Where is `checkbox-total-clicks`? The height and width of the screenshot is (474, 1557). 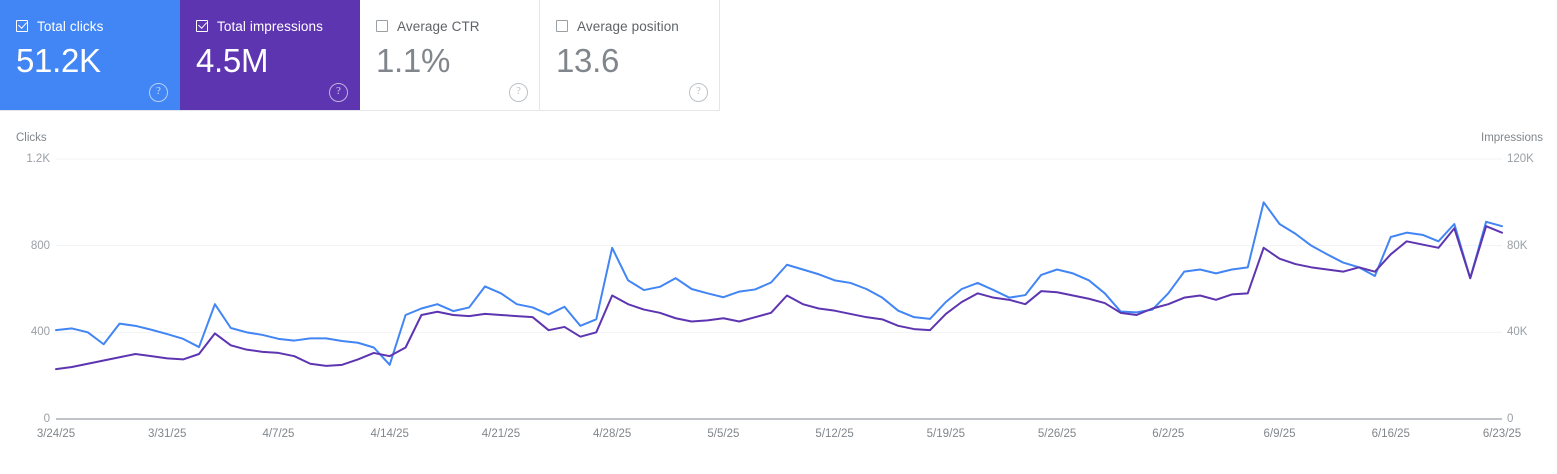 checkbox-total-clicks is located at coordinates (22, 26).